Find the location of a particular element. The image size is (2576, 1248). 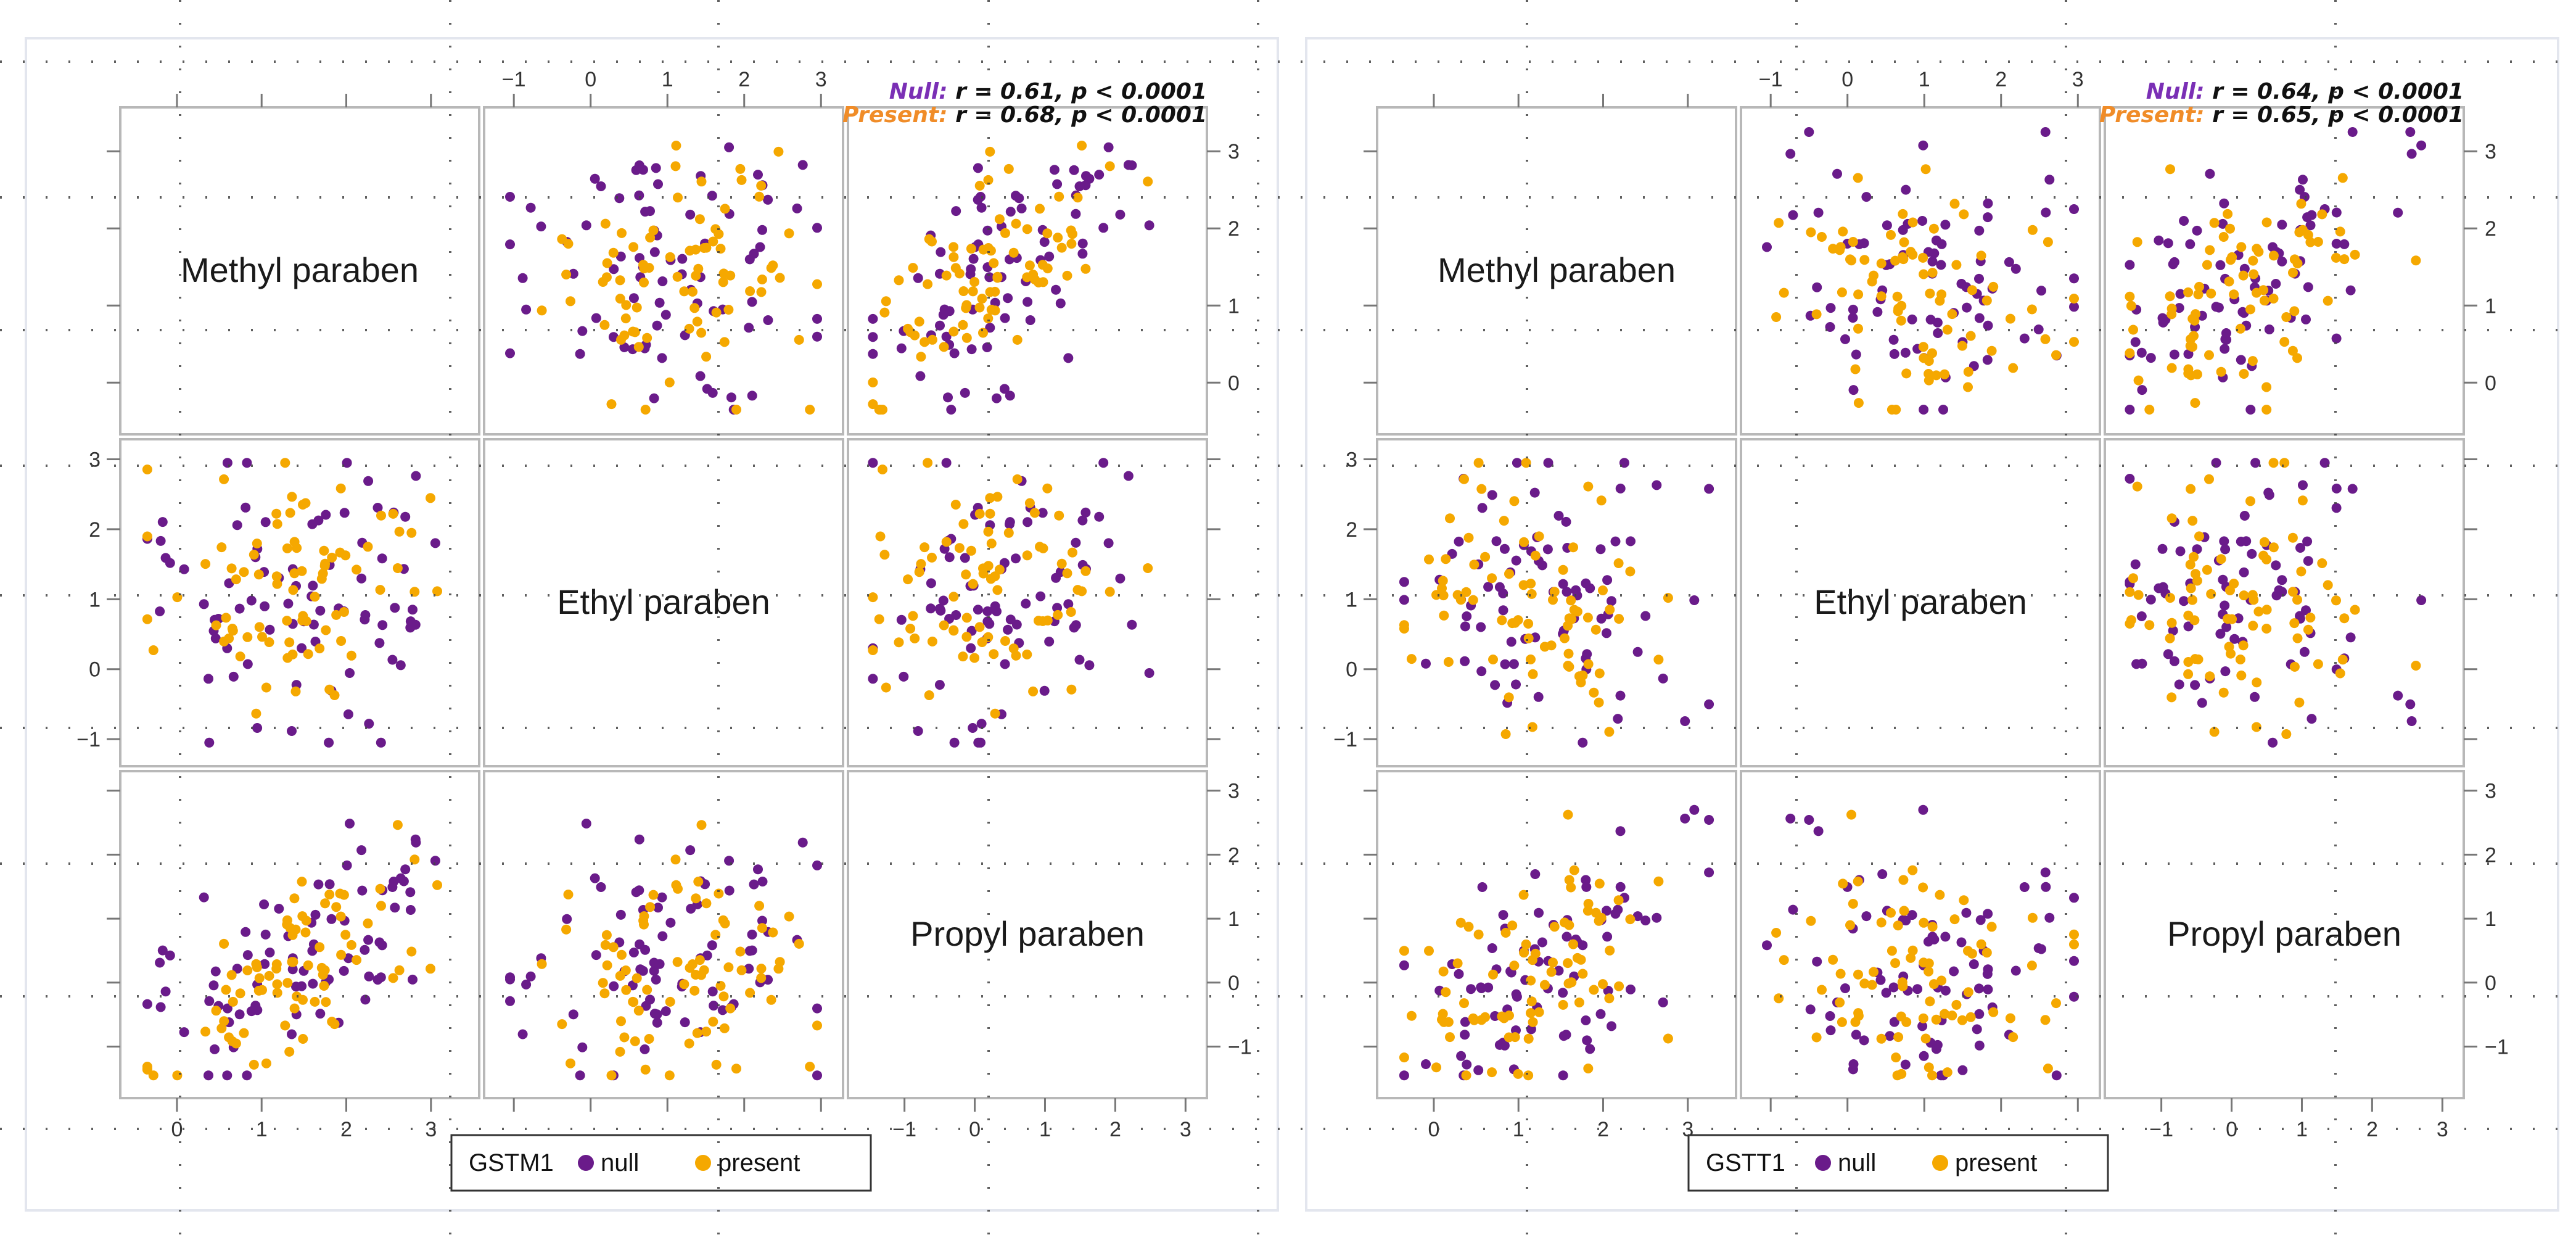

matrix-cell-propyl-paraben-vs-propyl-paraben: Propyl paraben is located at coordinates (1027, 934).